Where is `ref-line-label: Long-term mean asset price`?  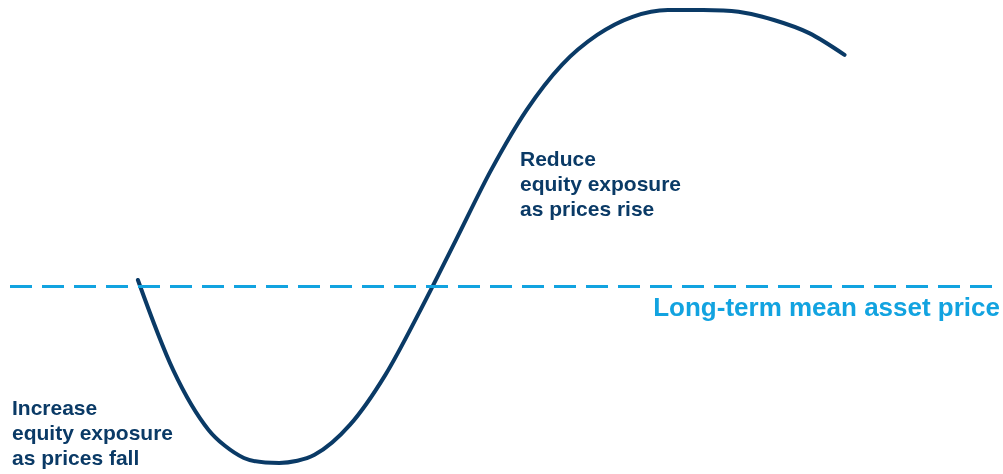 ref-line-label: Long-term mean asset price is located at coordinates (826, 307).